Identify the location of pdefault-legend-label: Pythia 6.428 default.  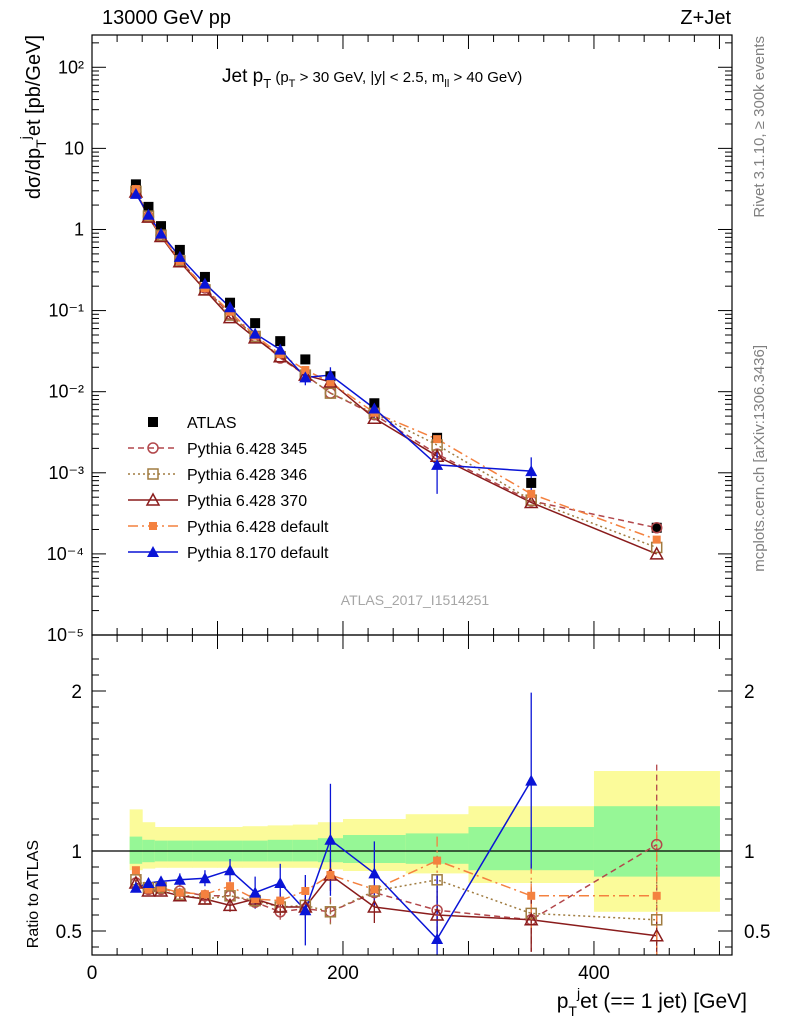
(258, 527).